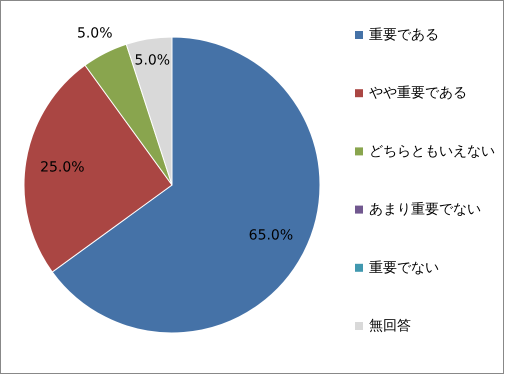  I want to click on legend-label: 重要である, so click(404, 35).